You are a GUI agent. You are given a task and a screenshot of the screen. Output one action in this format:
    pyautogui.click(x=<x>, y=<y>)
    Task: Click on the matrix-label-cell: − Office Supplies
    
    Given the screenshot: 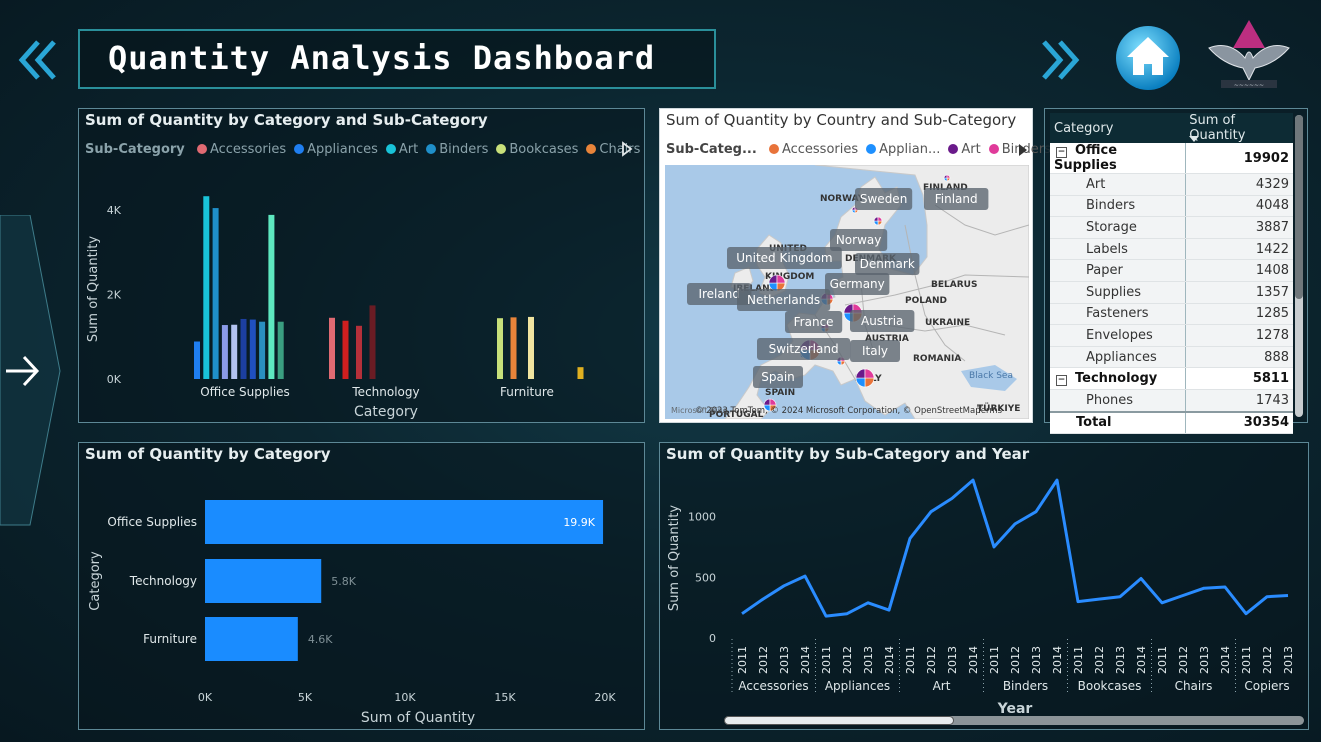 What is the action you would take?
    pyautogui.click(x=1118, y=158)
    